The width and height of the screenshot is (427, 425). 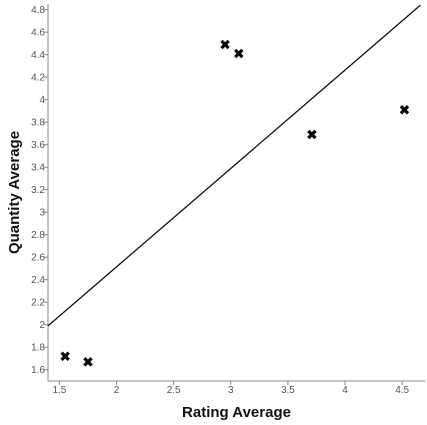 I want to click on x-axis-ticks: 1.5 2 2.5 3 3.5 4 4.5, so click(x=231, y=388).